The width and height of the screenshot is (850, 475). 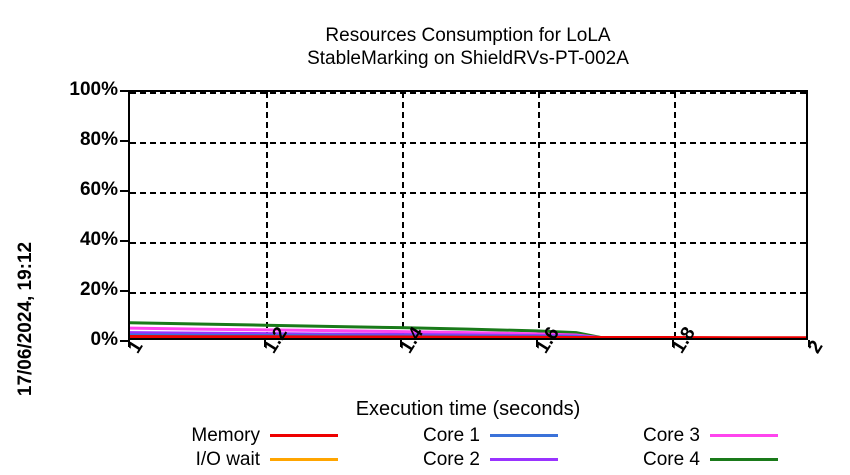 What do you see at coordinates (104, 339) in the screenshot?
I see `y-axis-tick-label: 0%` at bounding box center [104, 339].